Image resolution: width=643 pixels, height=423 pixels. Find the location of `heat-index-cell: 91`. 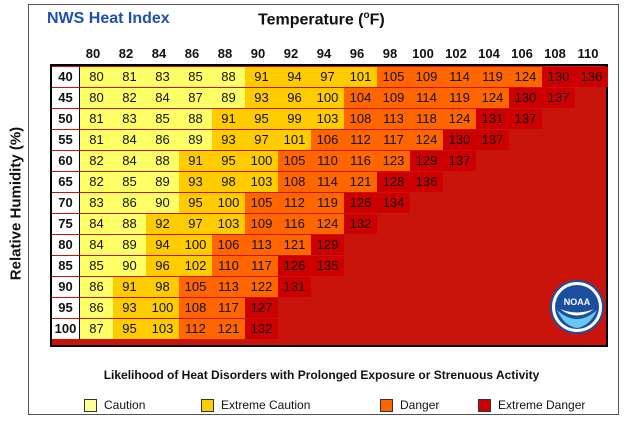

heat-index-cell: 91 is located at coordinates (261, 77).